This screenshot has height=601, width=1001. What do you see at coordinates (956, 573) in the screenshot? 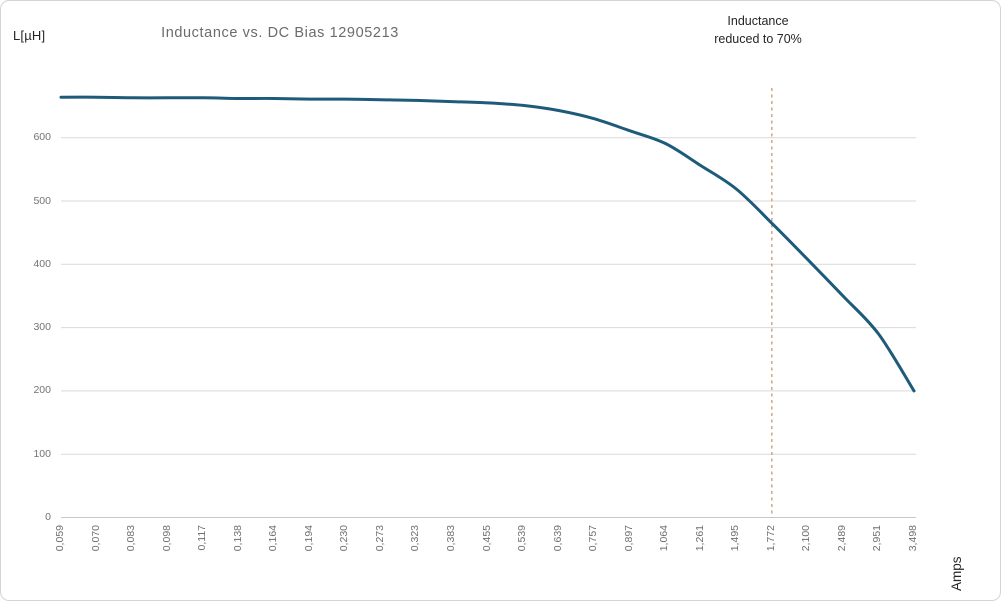
I see `x-axis-unit-label: Amps` at bounding box center [956, 573].